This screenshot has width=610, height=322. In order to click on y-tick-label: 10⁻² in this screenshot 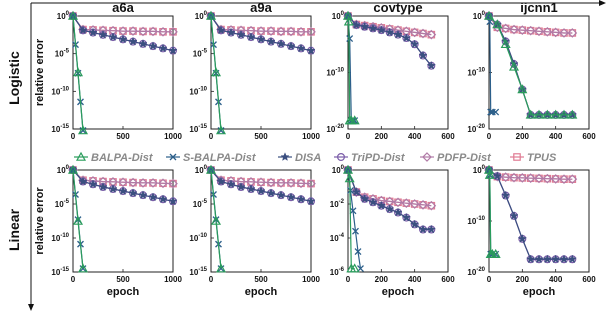, I will do `click(337, 204)`.